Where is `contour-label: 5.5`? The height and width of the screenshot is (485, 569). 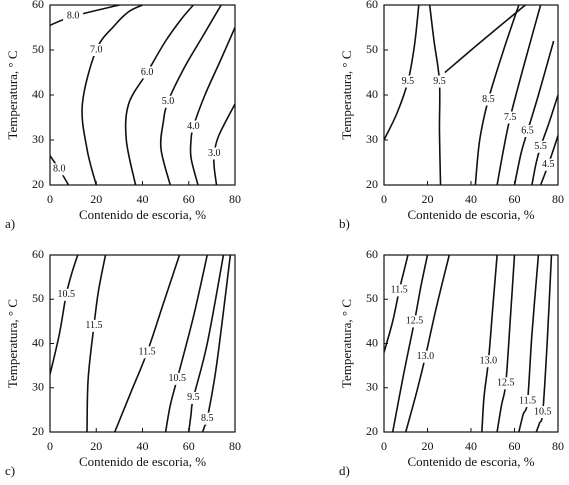
contour-label: 5.5 is located at coordinates (540, 146).